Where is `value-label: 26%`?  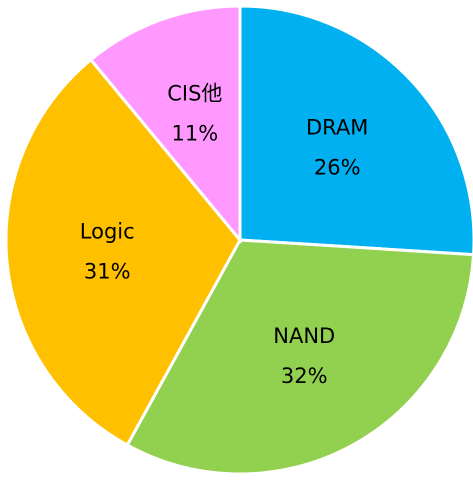
value-label: 26% is located at coordinates (337, 168).